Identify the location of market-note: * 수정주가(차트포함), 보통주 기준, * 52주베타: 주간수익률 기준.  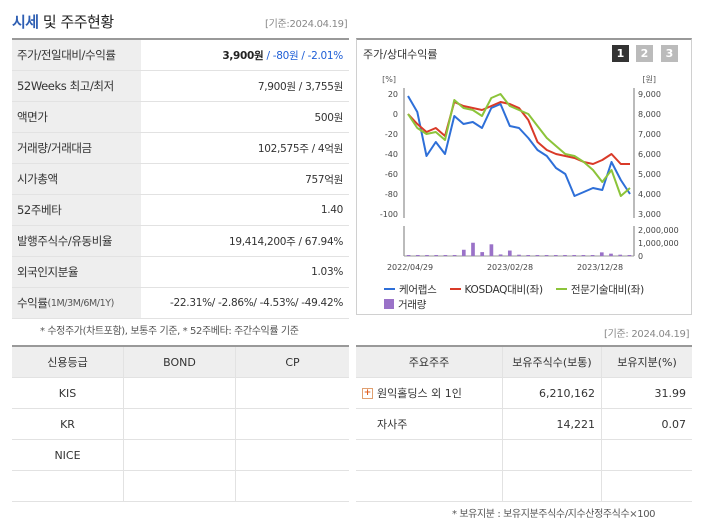
(169, 331).